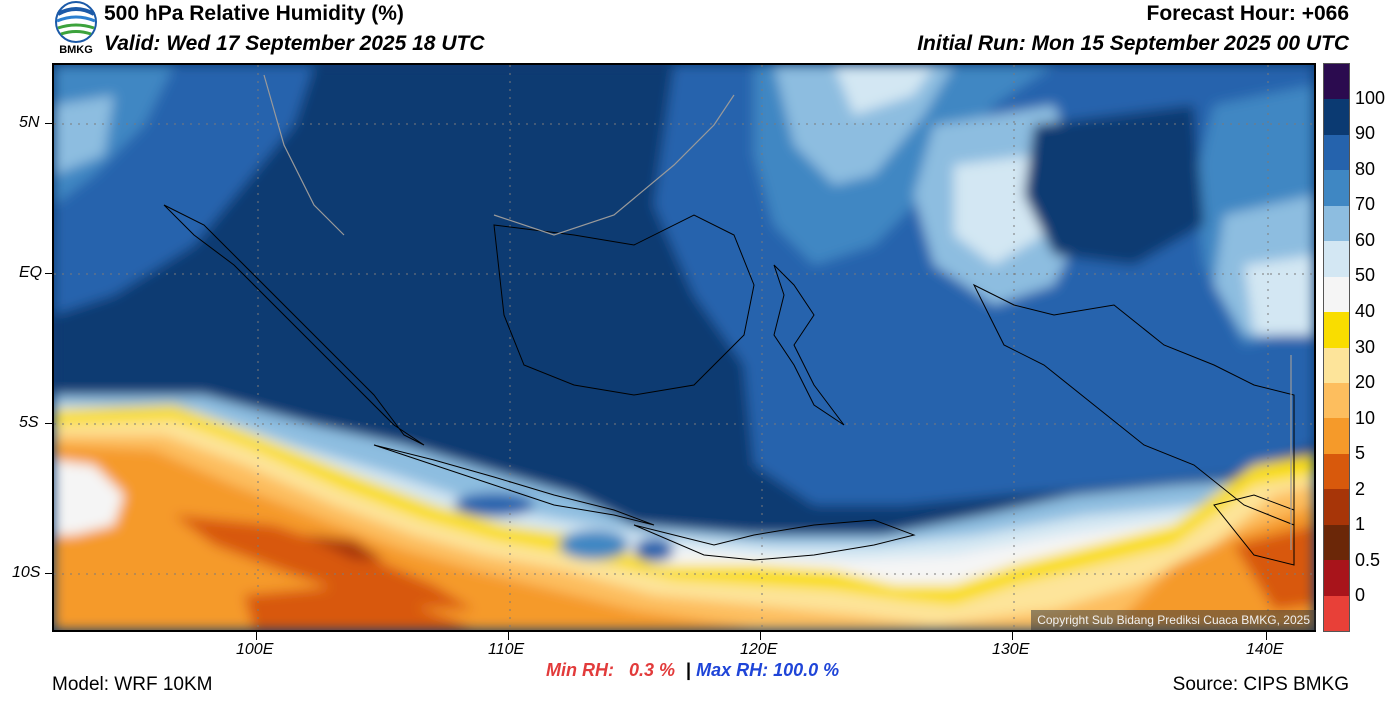 This screenshot has height=709, width=1400. What do you see at coordinates (506, 649) in the screenshot?
I see `lon-label-110e: 110E` at bounding box center [506, 649].